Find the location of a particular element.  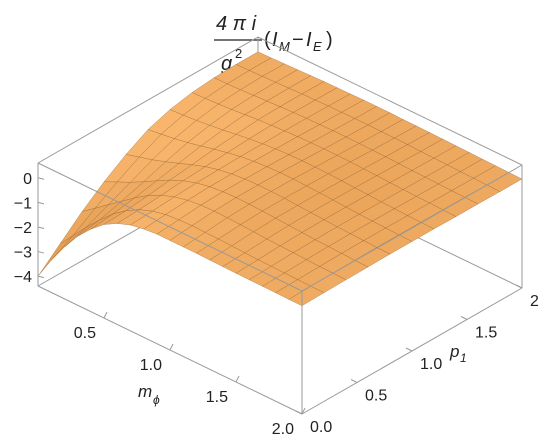

z-tick-label-1: −1 is located at coordinates (23, 203).